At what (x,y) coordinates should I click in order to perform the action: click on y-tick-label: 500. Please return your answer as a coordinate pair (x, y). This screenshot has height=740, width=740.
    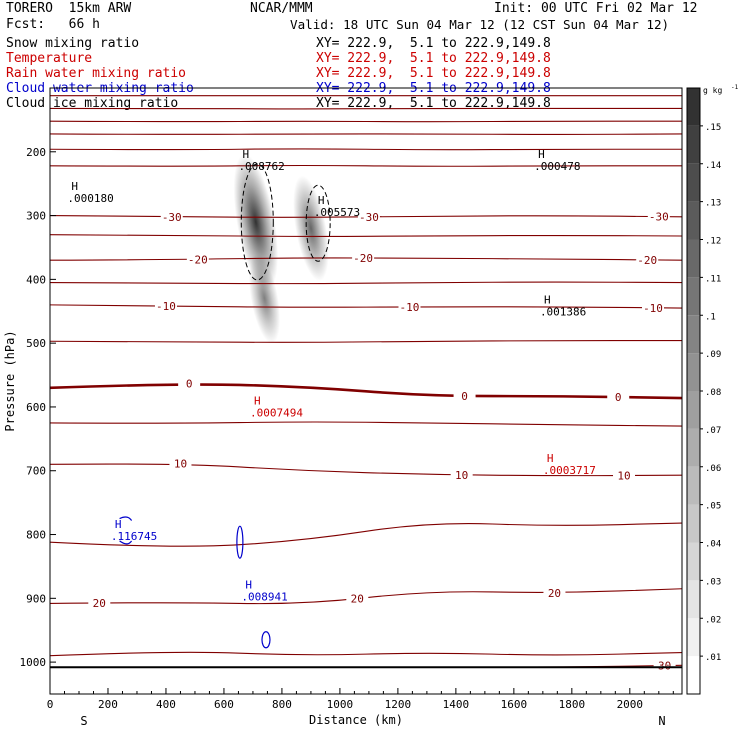
    Looking at the image, I should click on (36, 343).